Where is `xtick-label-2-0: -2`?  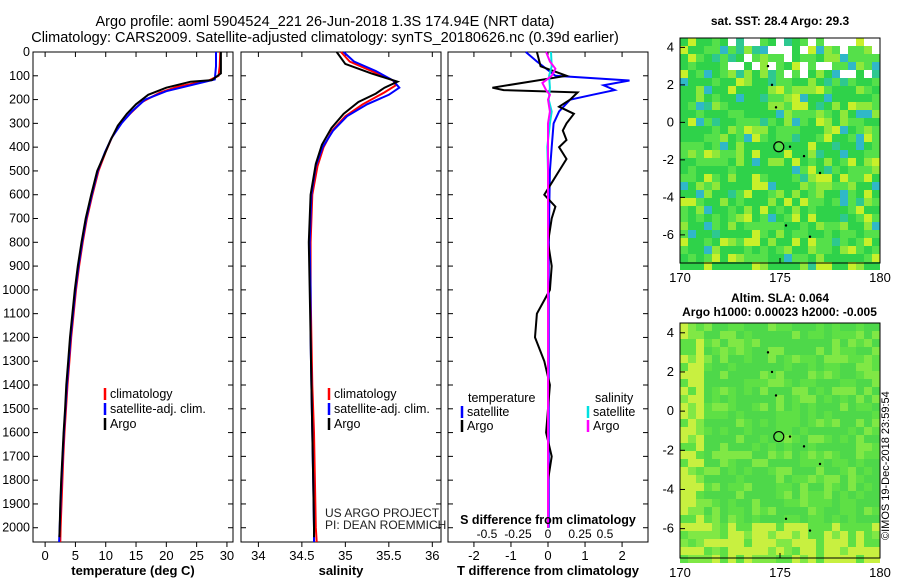 xtick-label-2-0: -2 is located at coordinates (474, 555).